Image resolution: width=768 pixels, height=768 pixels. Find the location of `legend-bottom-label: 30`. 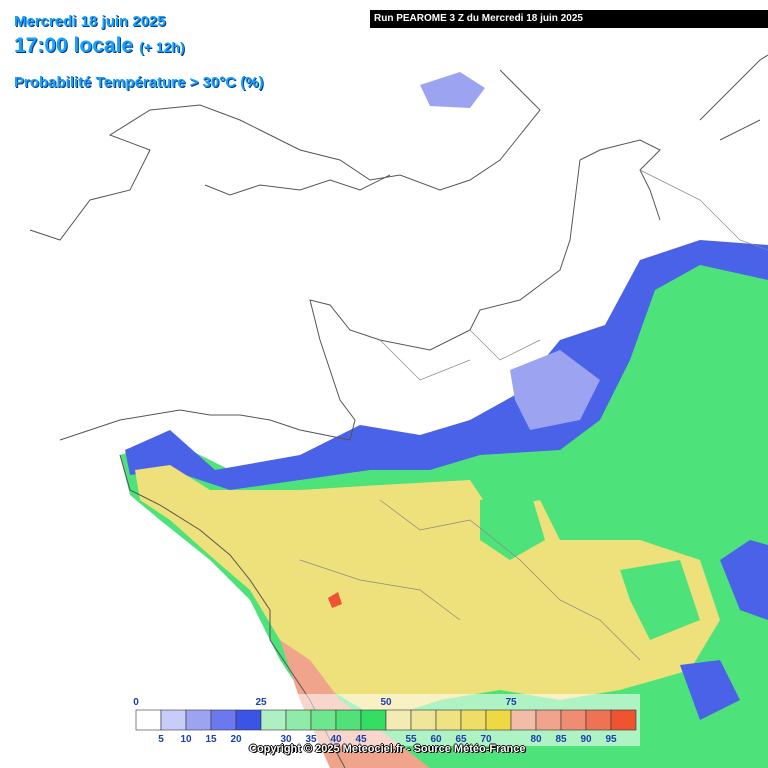

legend-bottom-label: 30 is located at coordinates (286, 739).